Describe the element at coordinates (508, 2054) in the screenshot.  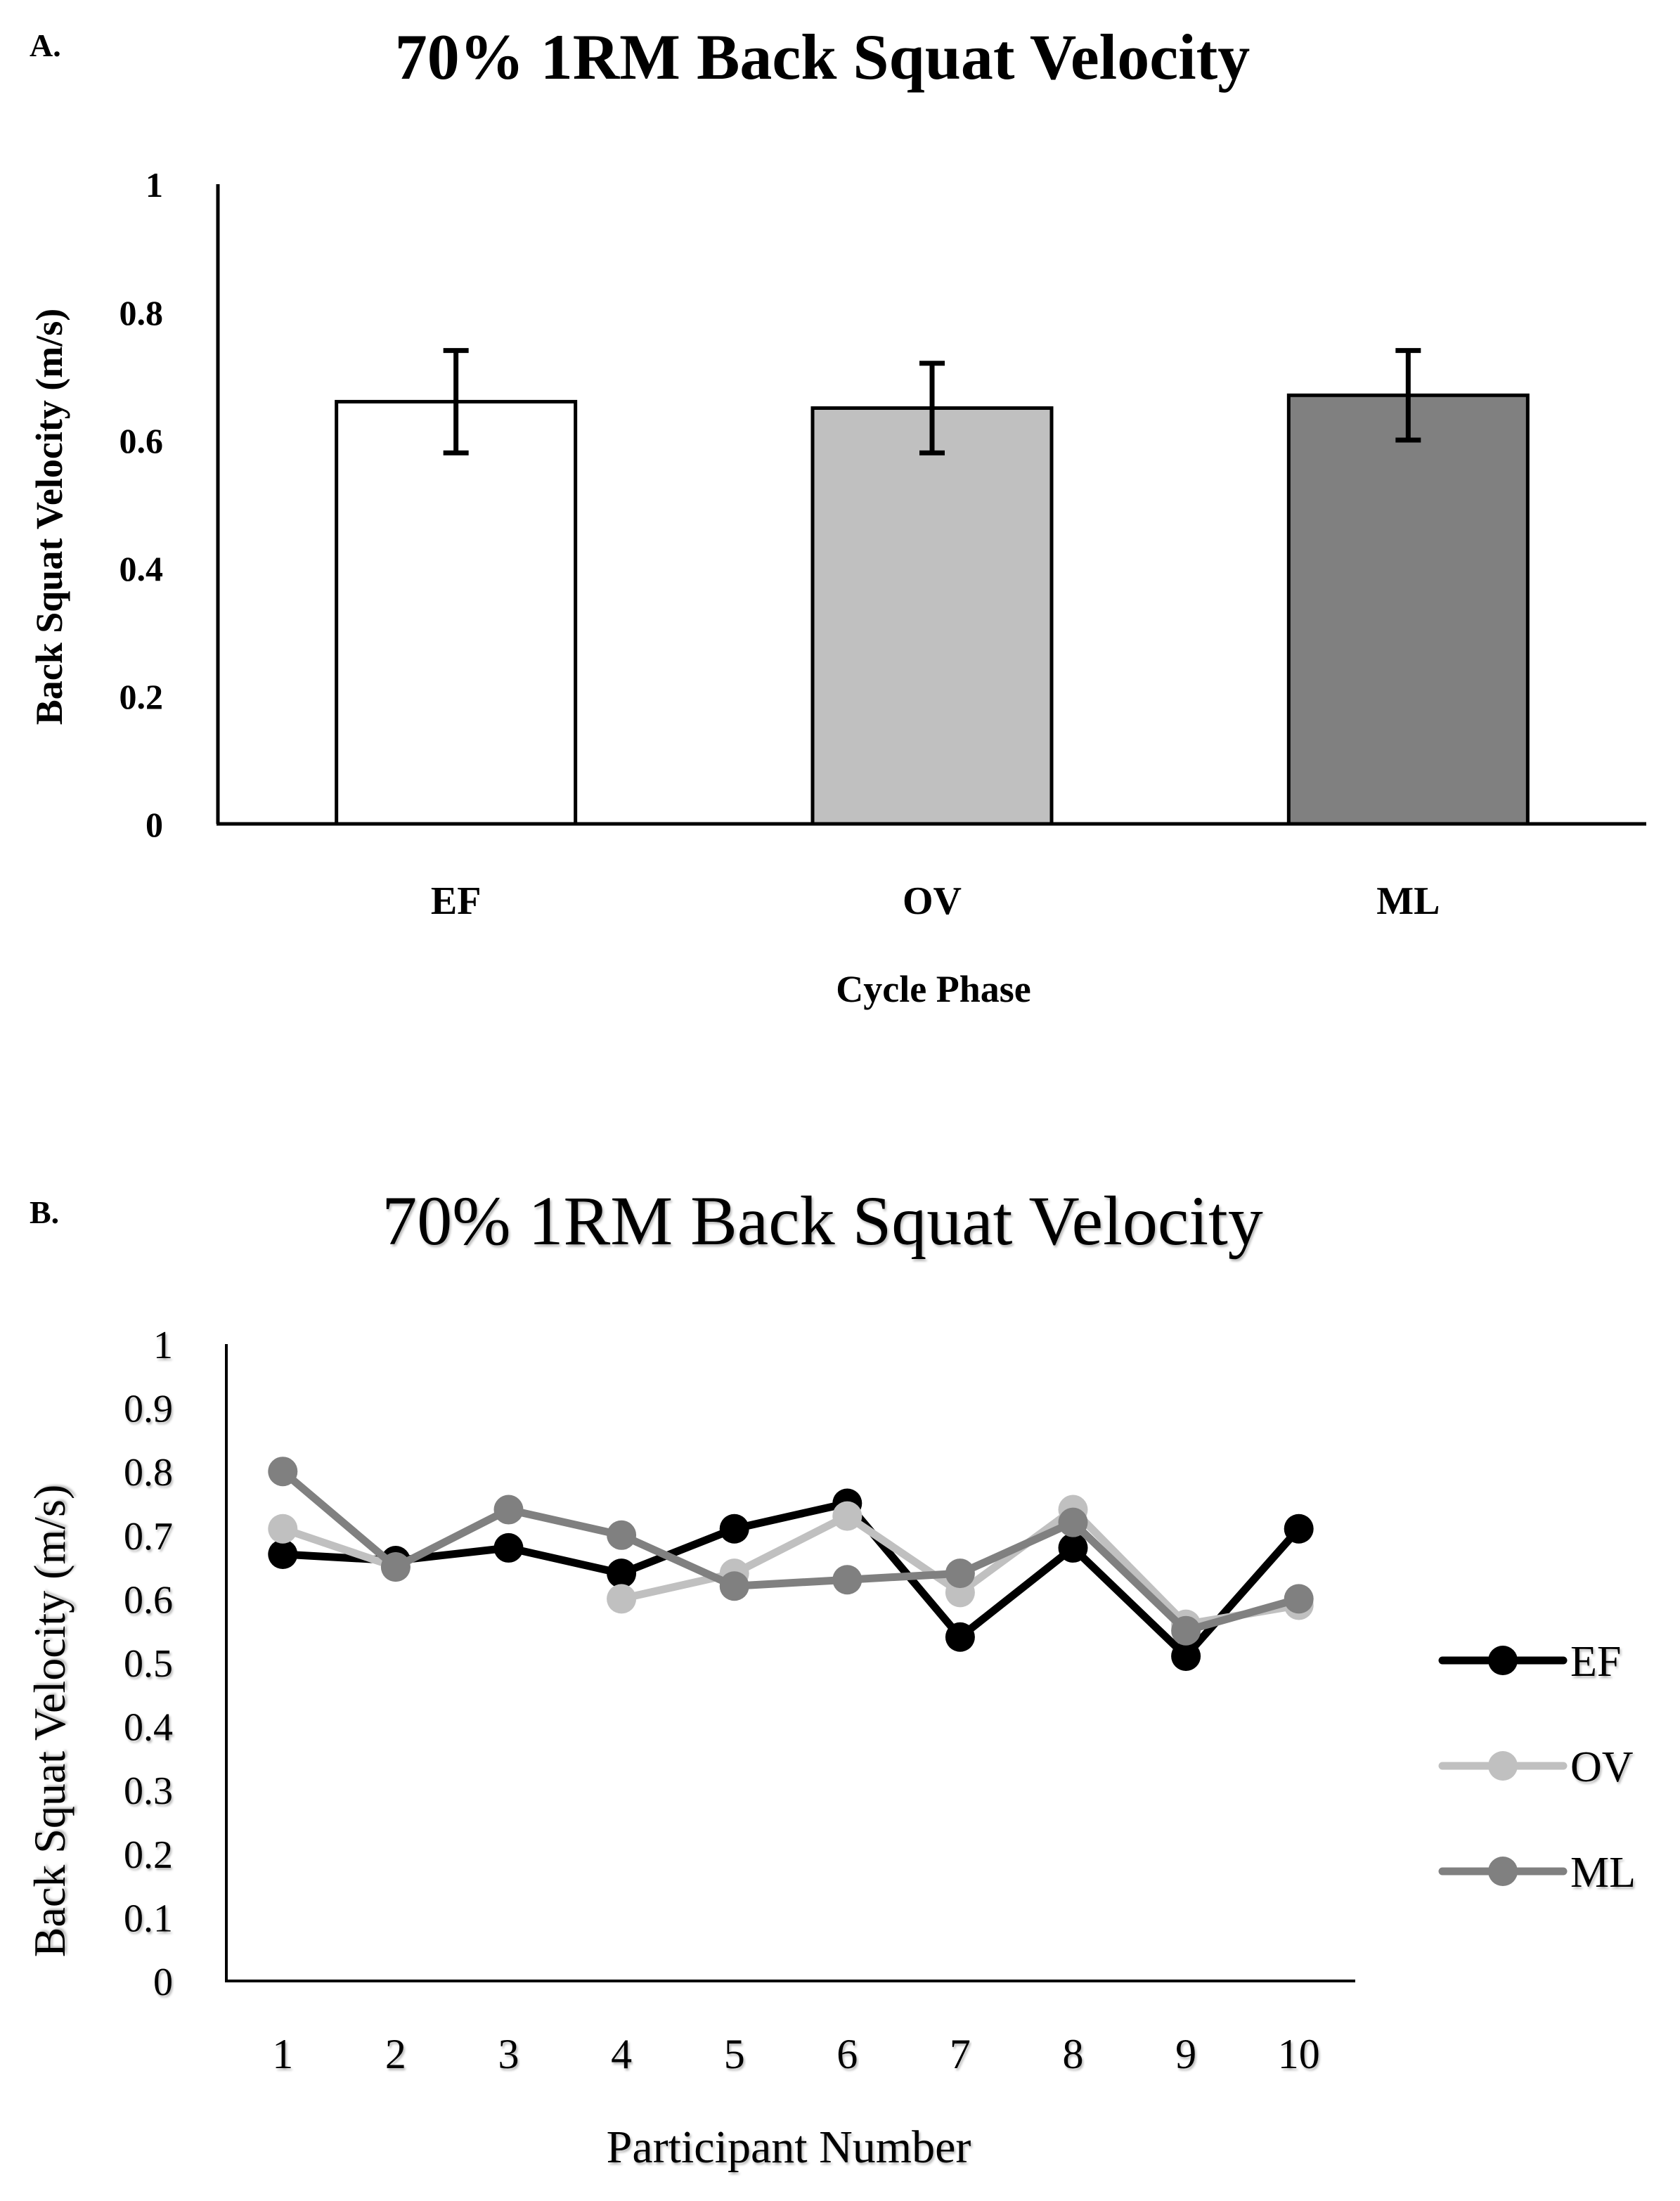
I see `panel-b-x-tick-label: 3` at that location.